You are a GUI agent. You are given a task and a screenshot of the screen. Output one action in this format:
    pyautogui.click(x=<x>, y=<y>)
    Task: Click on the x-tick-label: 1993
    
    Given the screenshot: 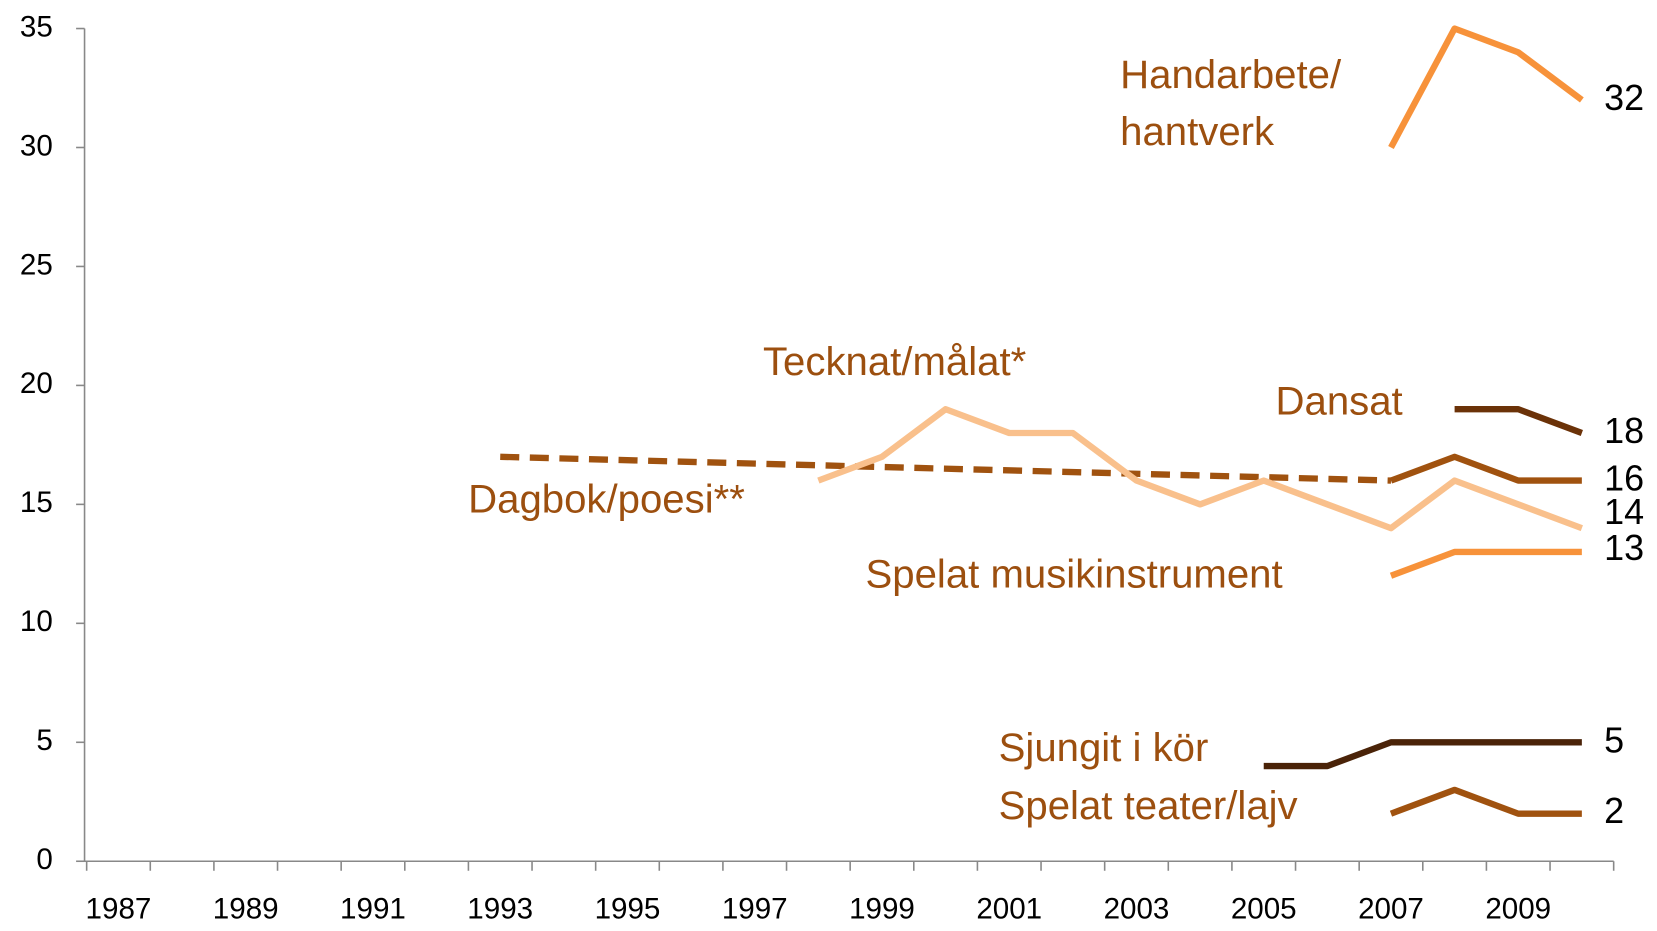 What is the action you would take?
    pyautogui.click(x=500, y=909)
    